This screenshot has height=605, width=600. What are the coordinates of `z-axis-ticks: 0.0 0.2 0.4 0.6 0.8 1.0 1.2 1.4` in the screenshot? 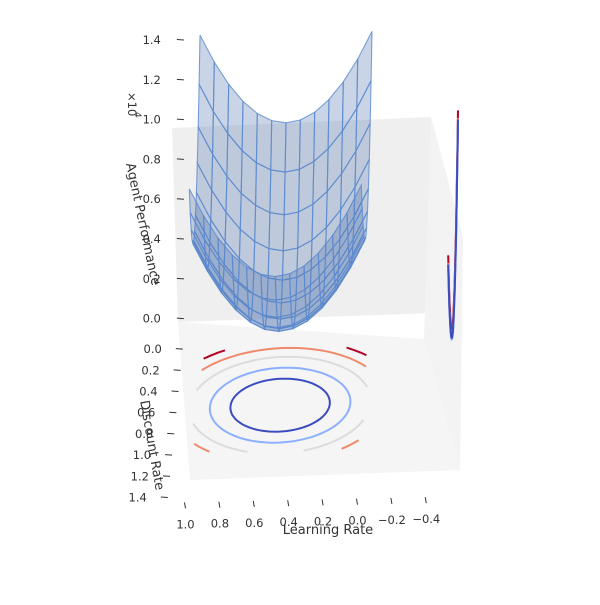 It's located at (163, 179).